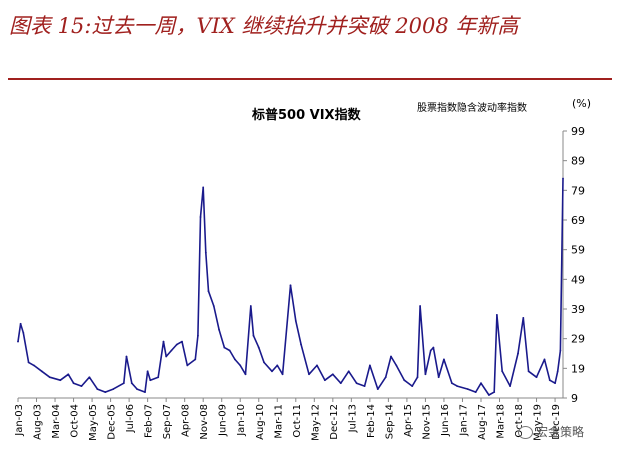 The height and width of the screenshot is (460, 618). What do you see at coordinates (334, 422) in the screenshot?
I see `x-tick-label: Dec-12` at bounding box center [334, 422].